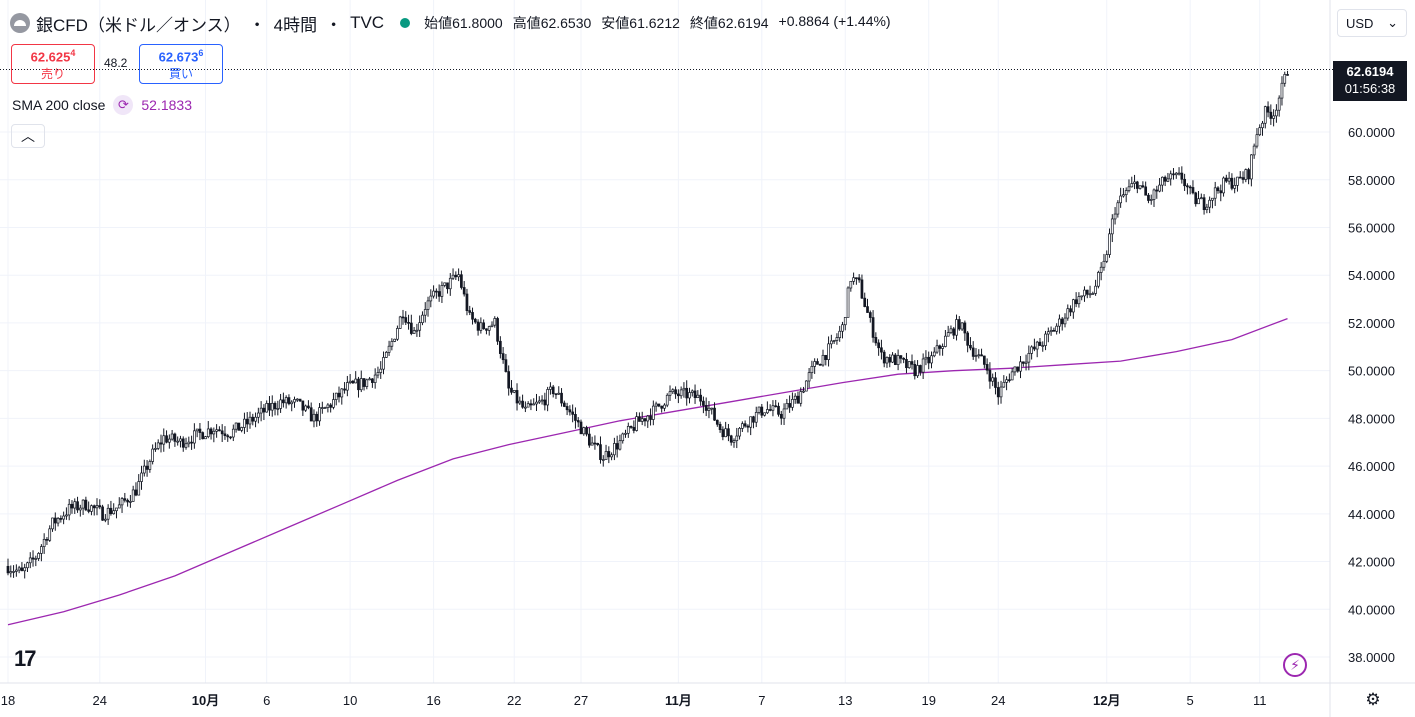 This screenshot has width=1415, height=717. Describe the element at coordinates (59, 105) in the screenshot. I see `indicator-label: SMA 200 close` at that location.